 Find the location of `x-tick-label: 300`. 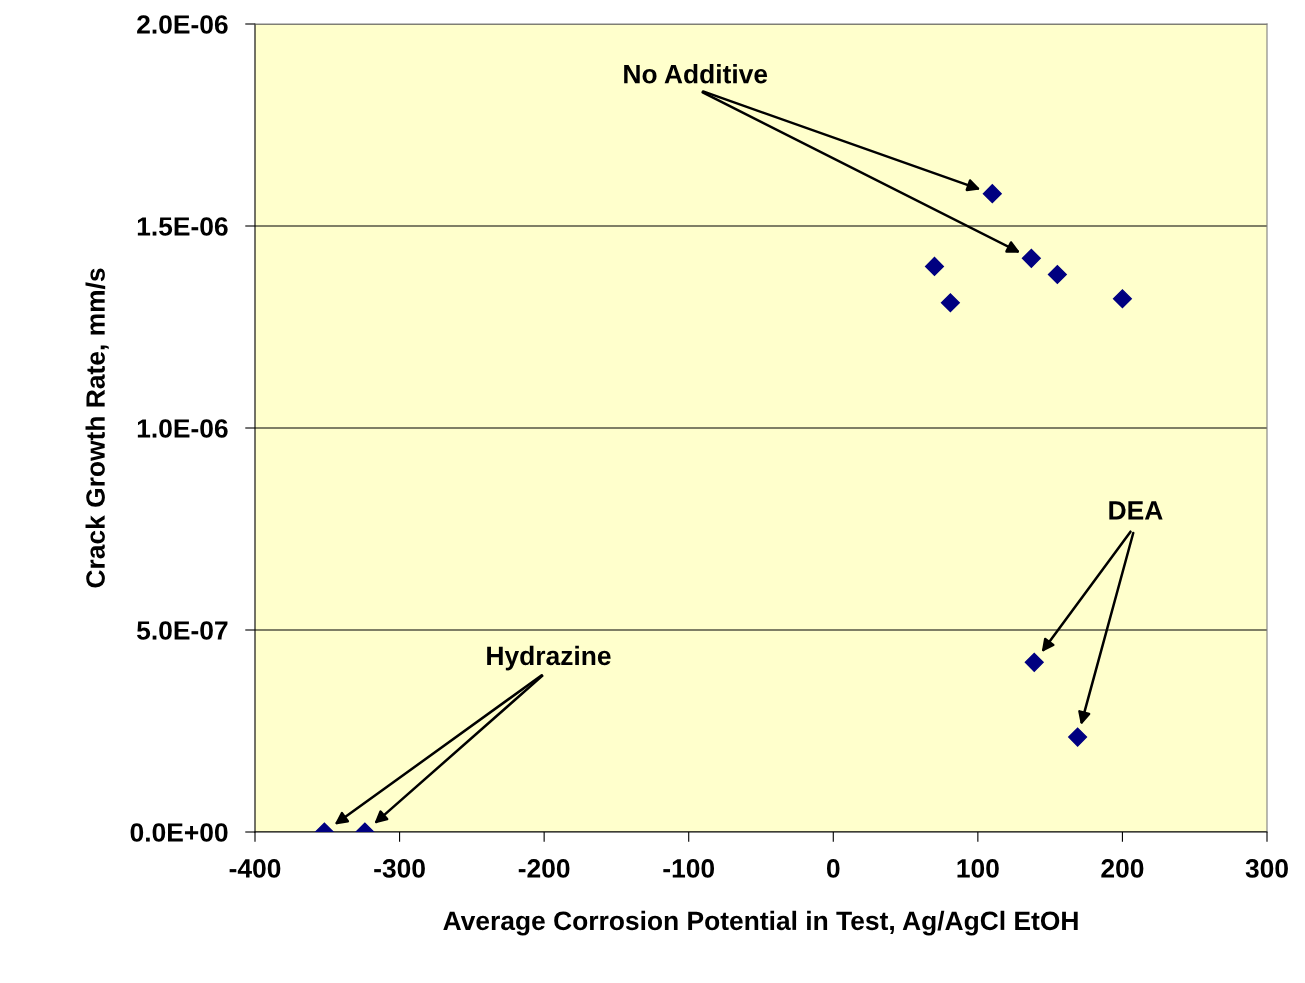

x-tick-label: 300 is located at coordinates (1266, 868).